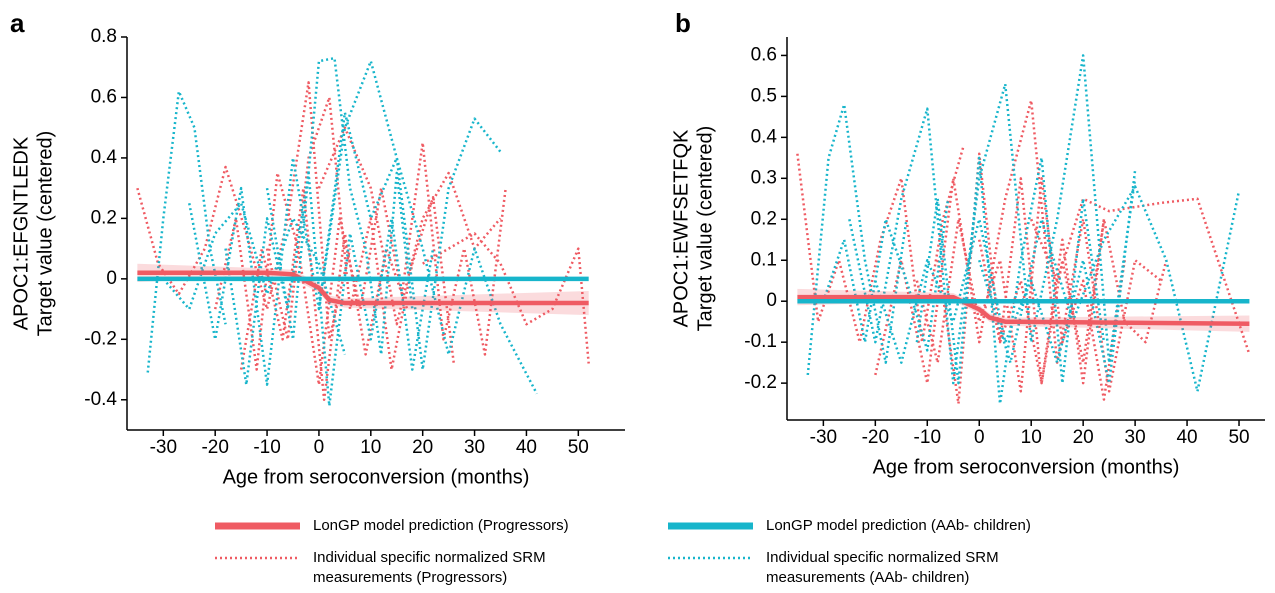 The width and height of the screenshot is (1275, 593). What do you see at coordinates (21, 233) in the screenshot?
I see `y-axis-label: APOC1:EFGNTLEDK` at bounding box center [21, 233].